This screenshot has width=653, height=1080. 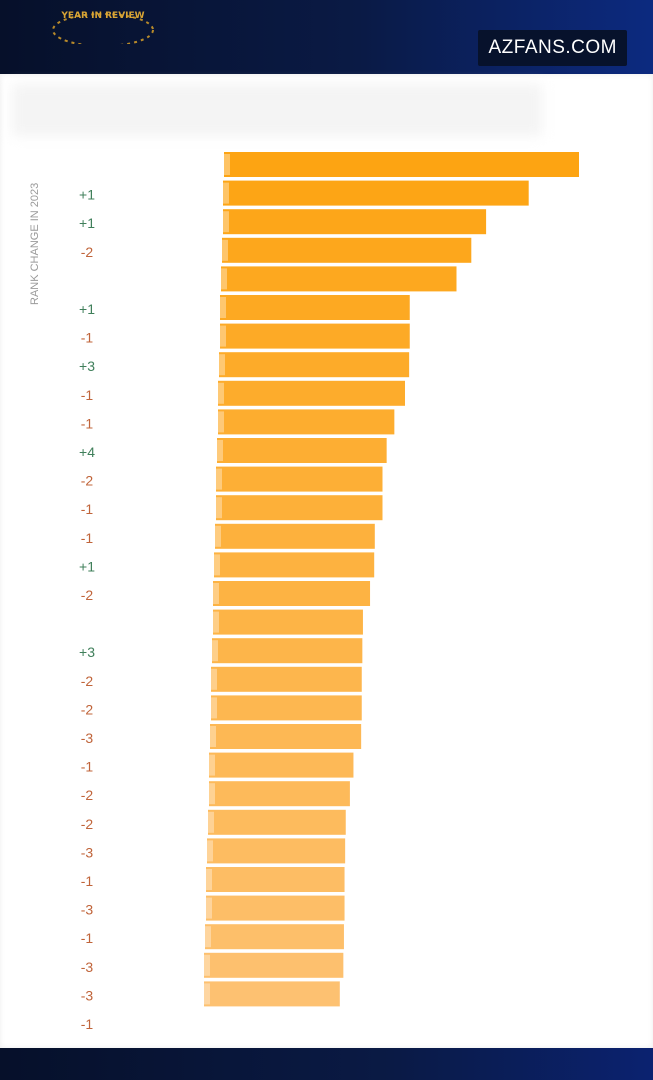 I want to click on rank-change-label: +4, so click(x=87, y=452).